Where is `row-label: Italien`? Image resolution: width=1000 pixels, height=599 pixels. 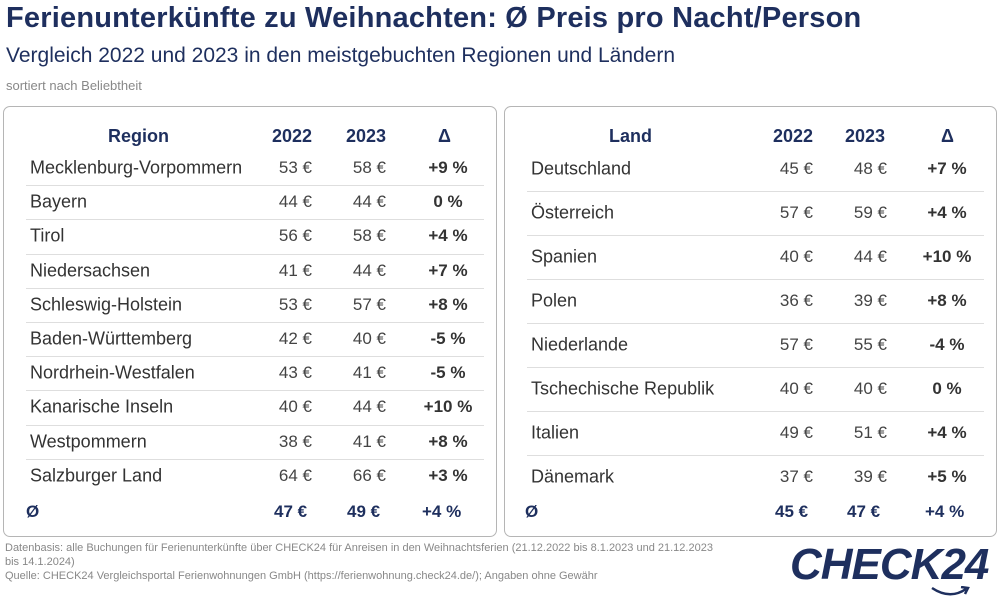
row-label: Italien is located at coordinates (555, 432).